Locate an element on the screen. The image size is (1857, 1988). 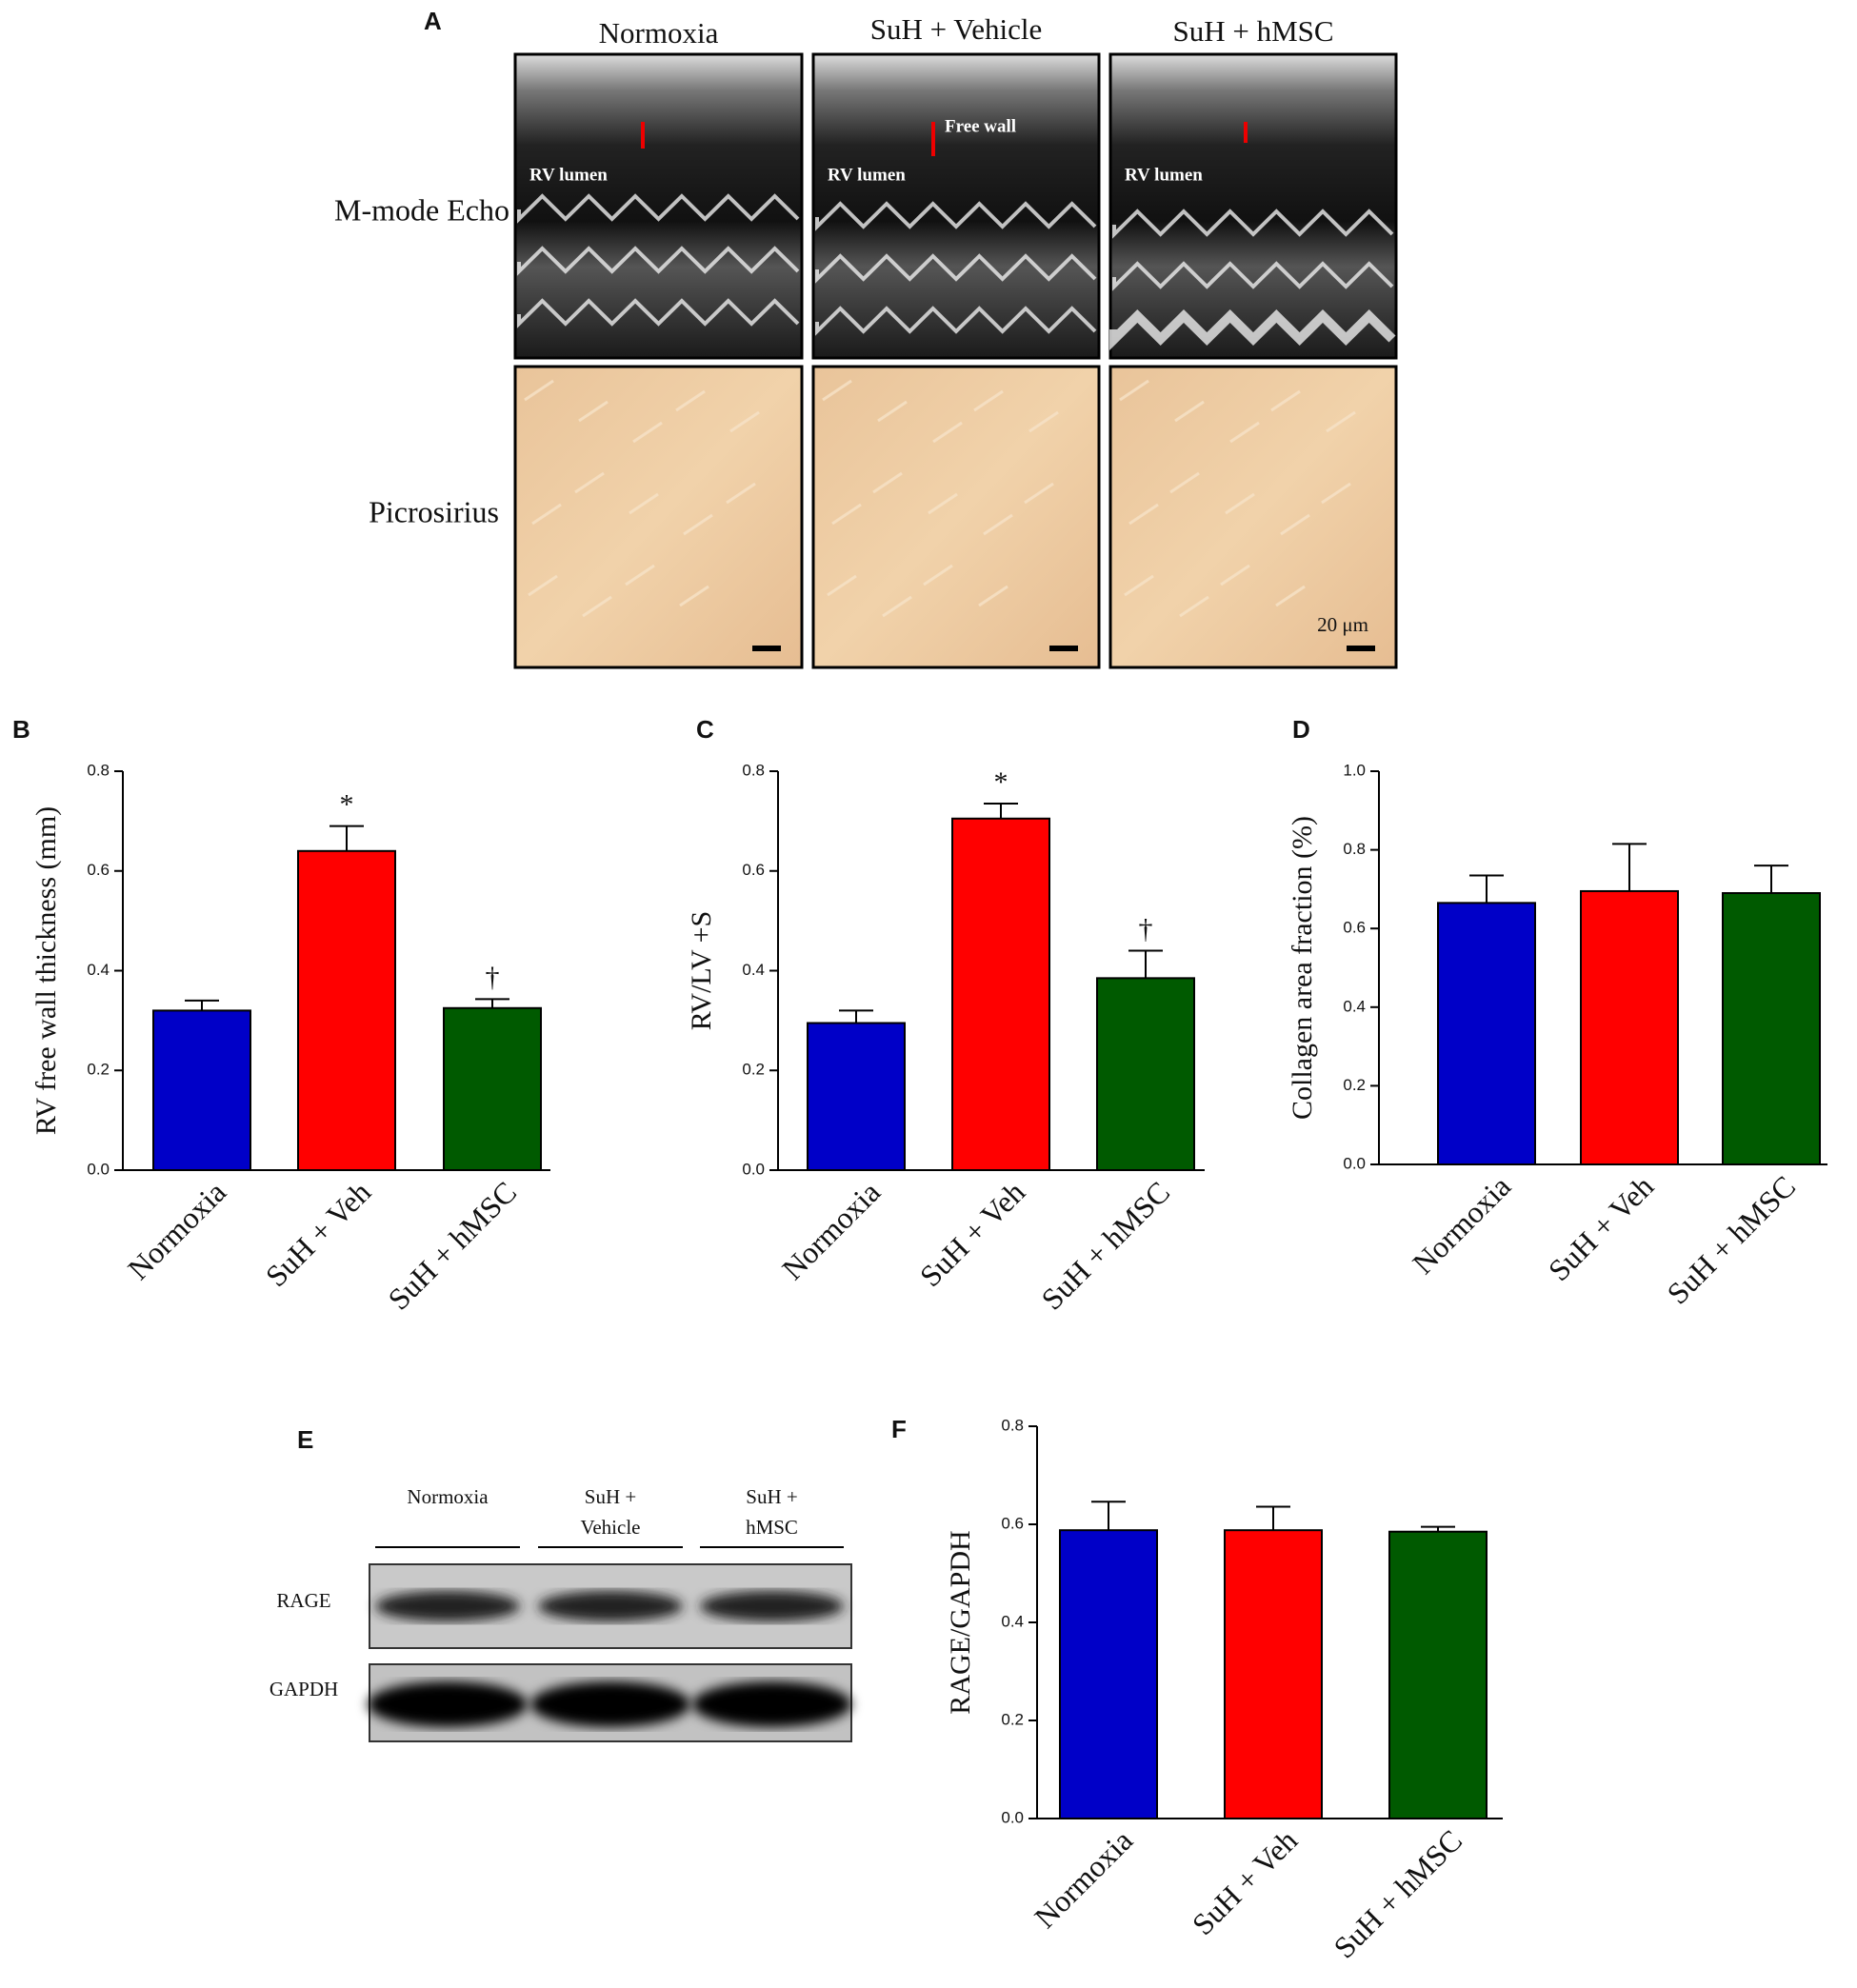
panel-letter: D is located at coordinates (1301, 729).